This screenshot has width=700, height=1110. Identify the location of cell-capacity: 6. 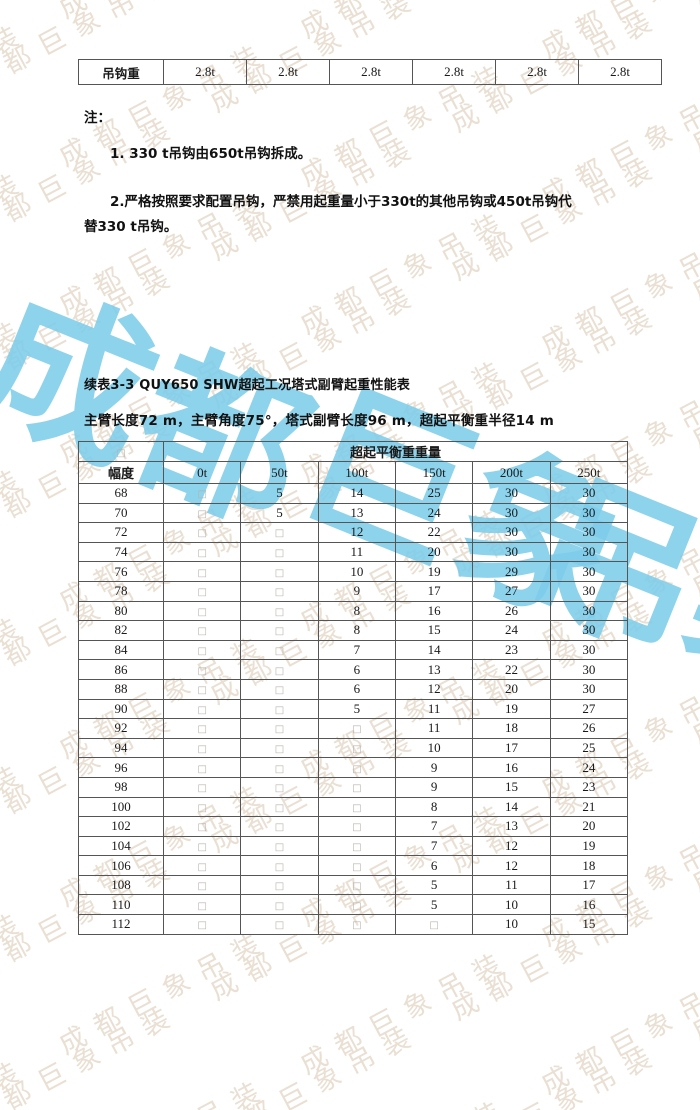
(434, 865).